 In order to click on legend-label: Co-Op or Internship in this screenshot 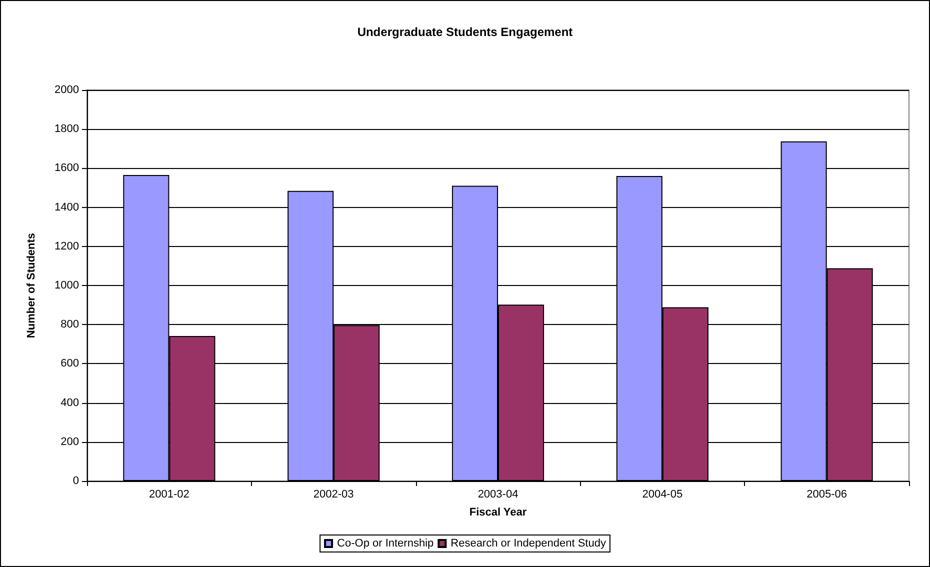, I will do `click(385, 544)`.